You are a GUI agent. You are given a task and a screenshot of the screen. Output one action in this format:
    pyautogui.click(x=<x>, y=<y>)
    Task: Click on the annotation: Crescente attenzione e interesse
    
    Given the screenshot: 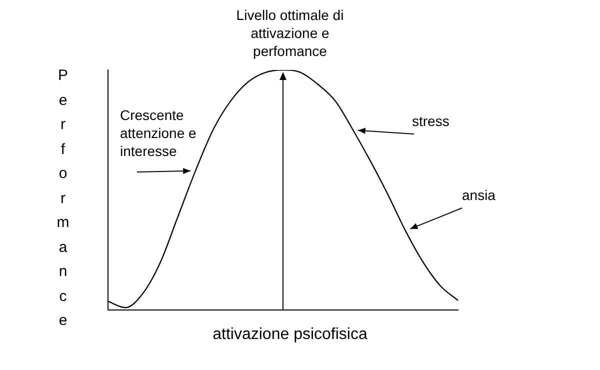 What is the action you would take?
    pyautogui.click(x=159, y=133)
    